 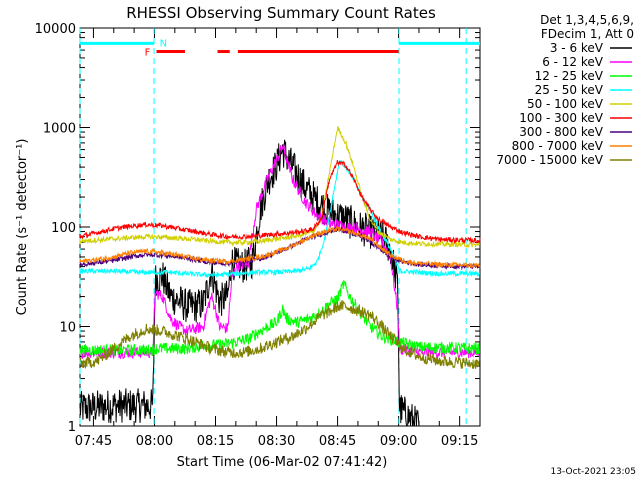 What do you see at coordinates (569, 90) in the screenshot?
I see `legend-label: 25 - 50 keV` at bounding box center [569, 90].